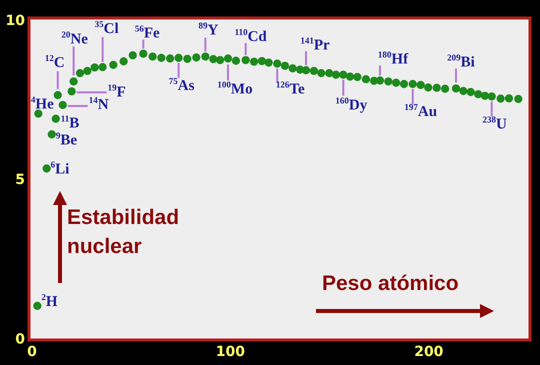 This screenshot has height=365, width=540. What do you see at coordinates (20, 180) in the screenshot?
I see `y-tick-label: 5` at bounding box center [20, 180].